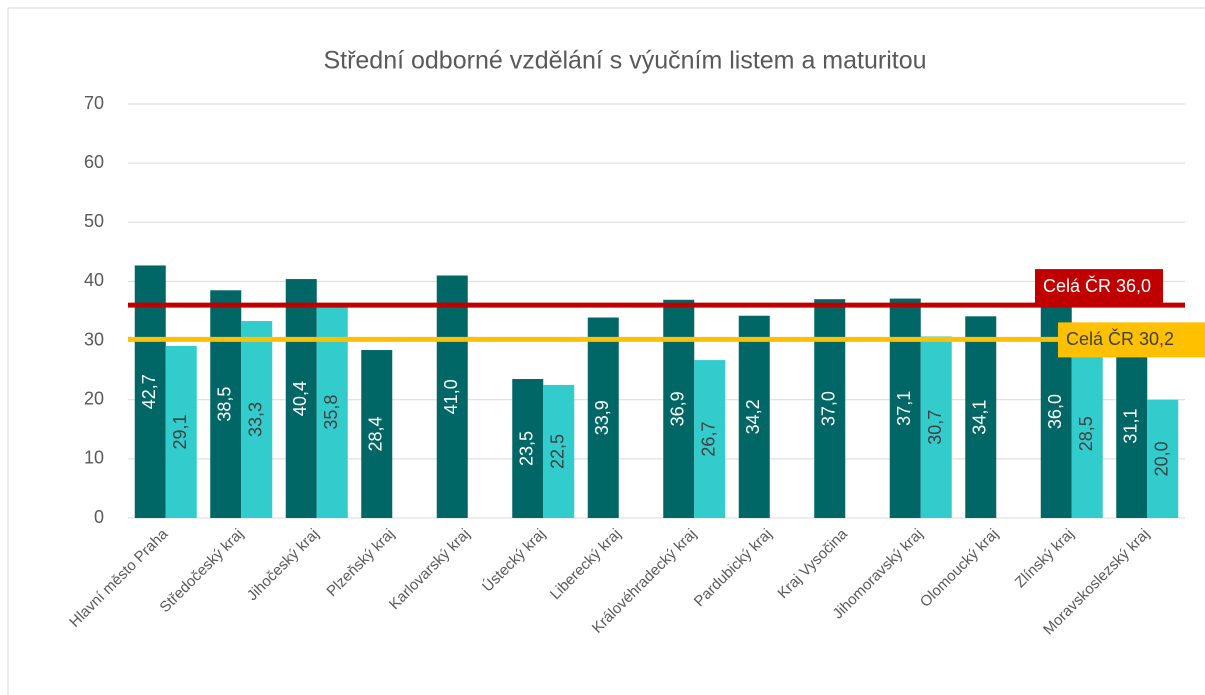 The height and width of the screenshot is (695, 1205). I want to click on data-label: 26,7, so click(709, 439).